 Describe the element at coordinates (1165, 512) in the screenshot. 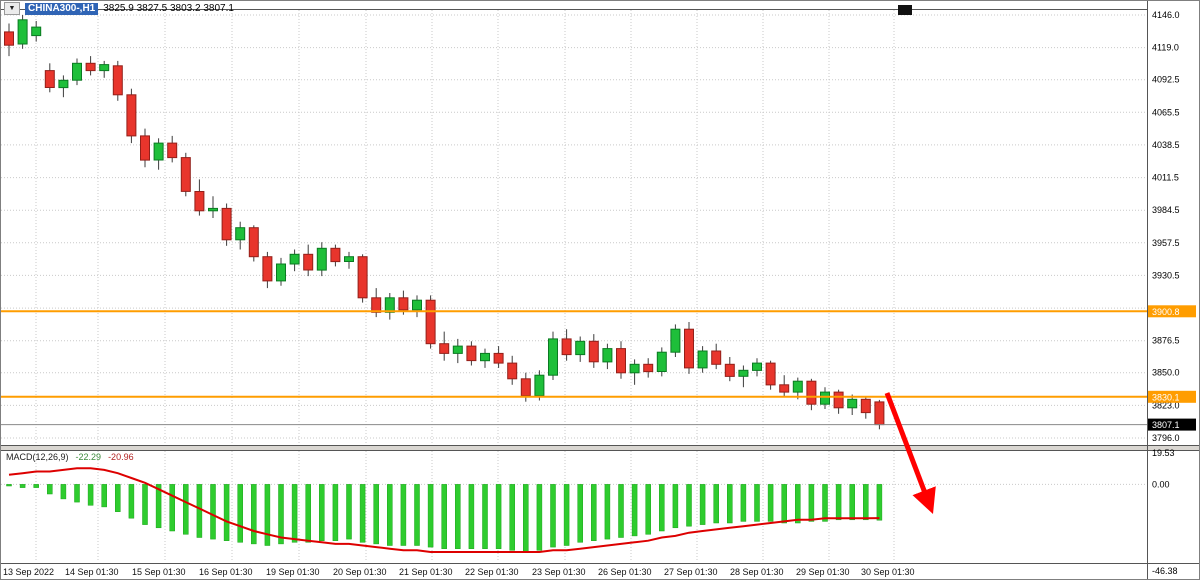

I see `macd-axis-labels: 19.53 0.00 -46.38` at that location.